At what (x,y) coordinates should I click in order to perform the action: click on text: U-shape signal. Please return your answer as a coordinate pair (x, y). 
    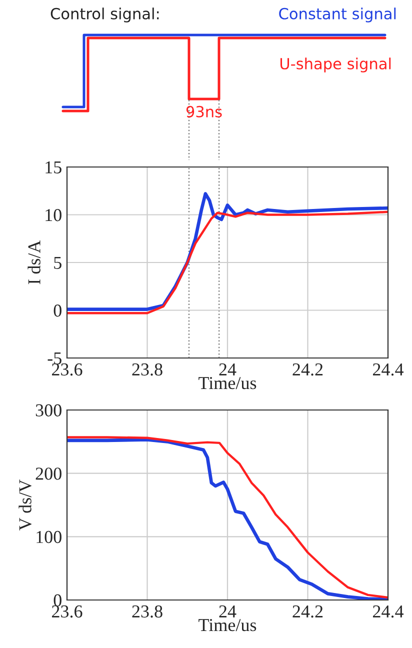
    Looking at the image, I should click on (335, 65).